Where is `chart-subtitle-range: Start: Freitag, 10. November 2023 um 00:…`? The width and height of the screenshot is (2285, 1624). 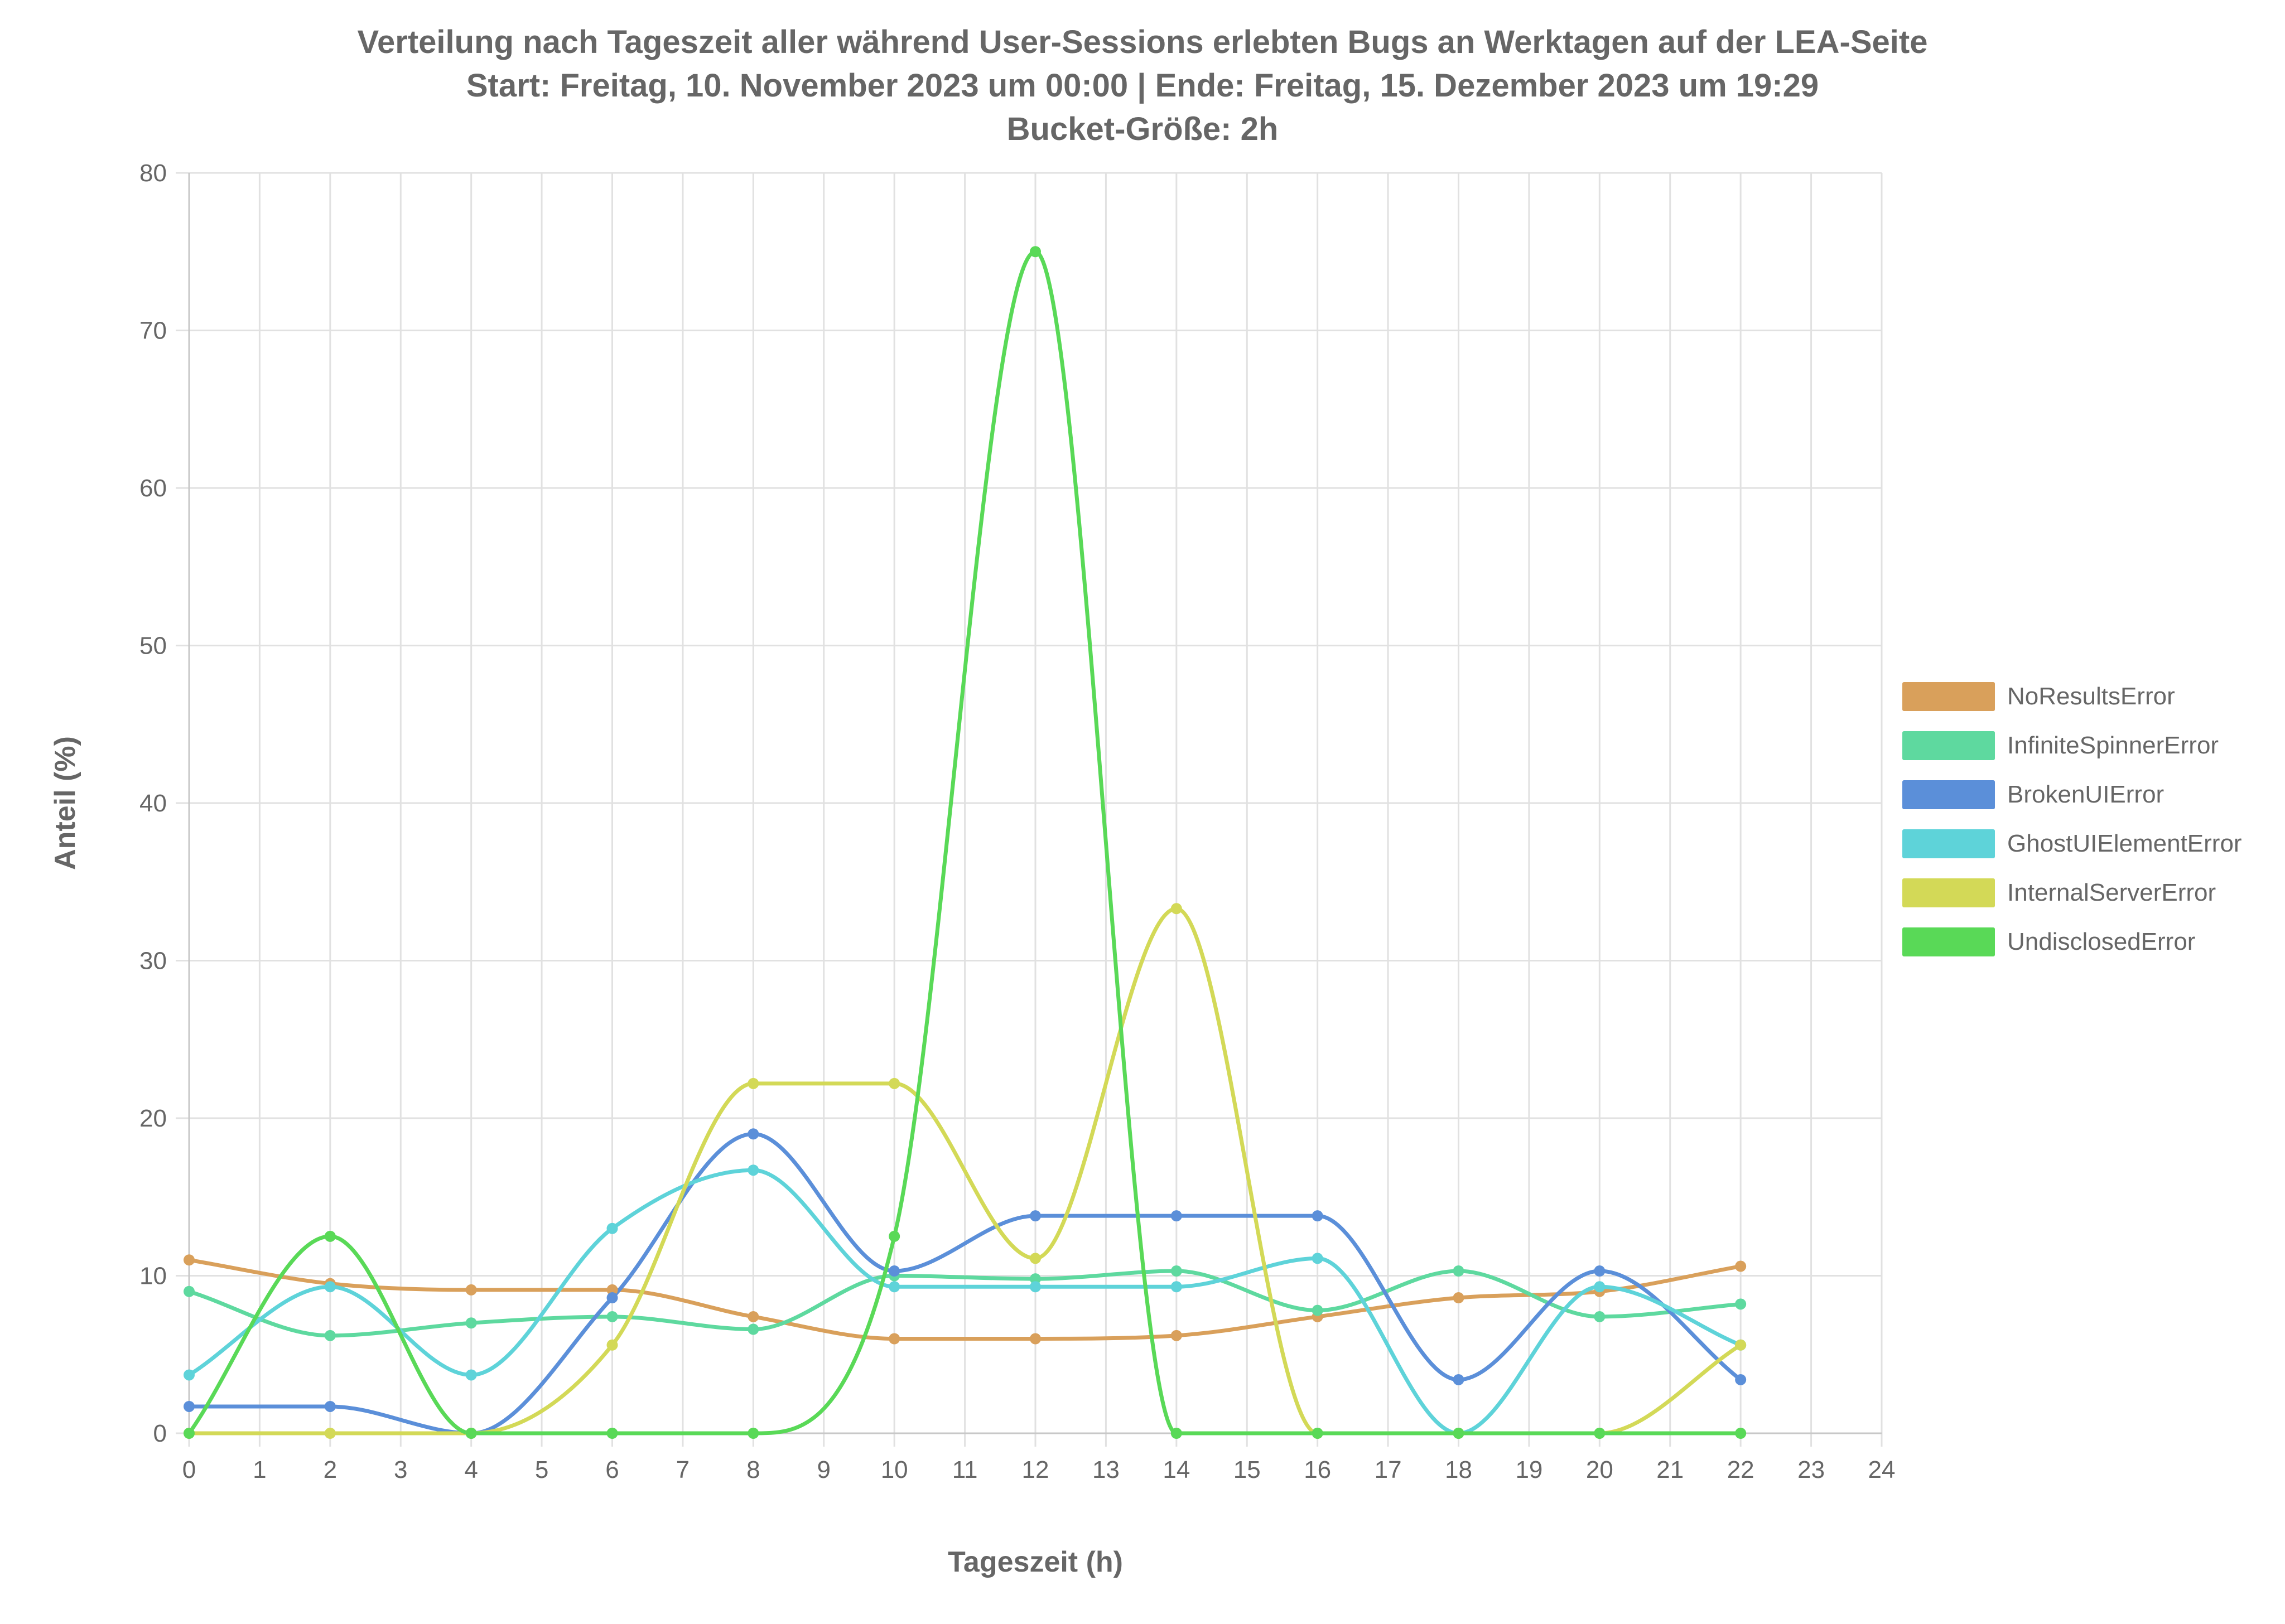 chart-subtitle-range: Start: Freitag, 10. November 2023 um 00:… is located at coordinates (1142, 86).